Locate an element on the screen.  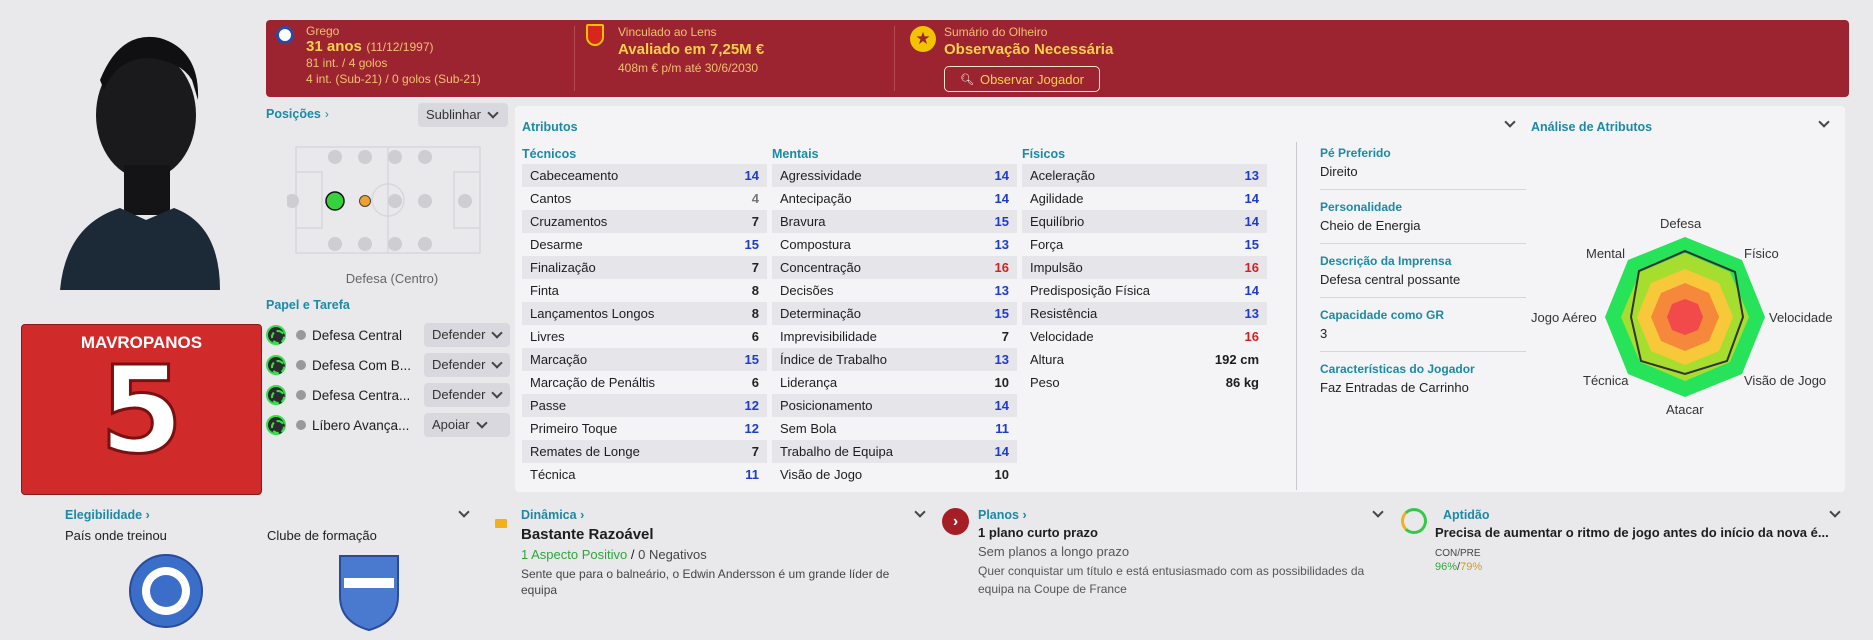
attribute-row: Visão de Jogo 10 is located at coordinates (894, 474).